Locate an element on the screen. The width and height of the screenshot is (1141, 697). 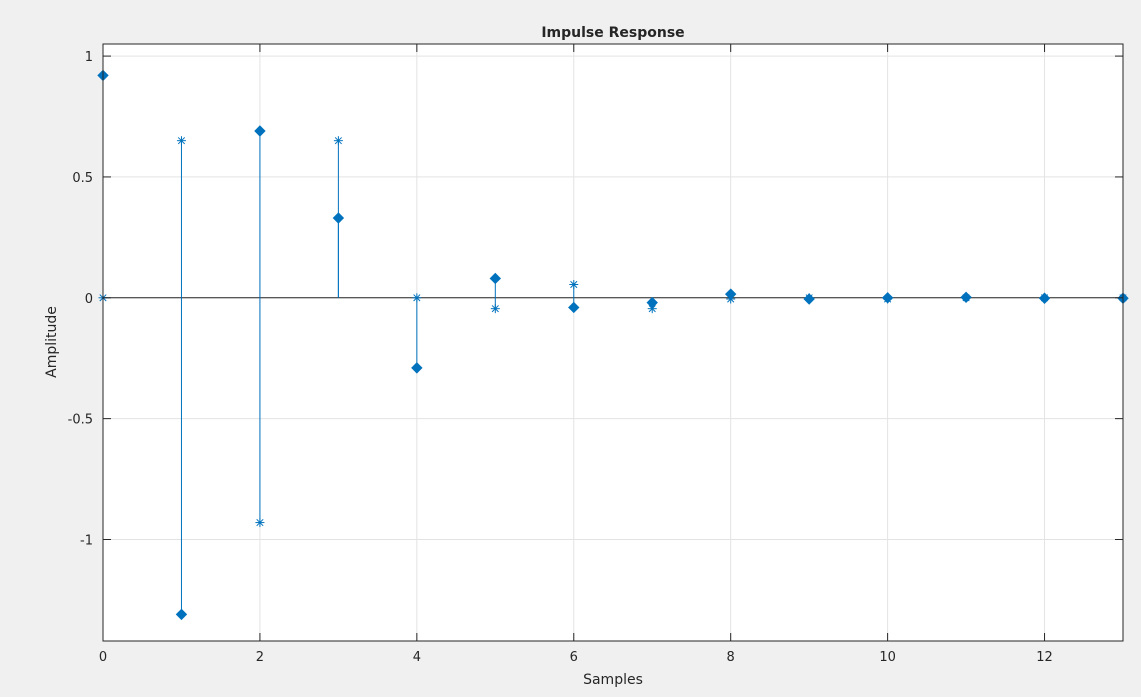
y-tick-label: -1 is located at coordinates (86, 540).